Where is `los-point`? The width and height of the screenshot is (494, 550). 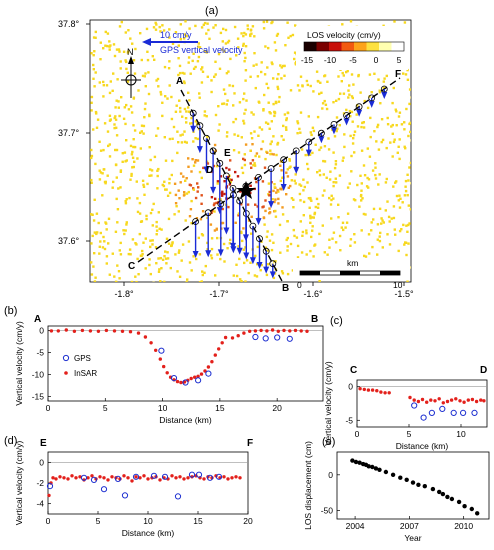 los-point is located at coordinates (379, 469).